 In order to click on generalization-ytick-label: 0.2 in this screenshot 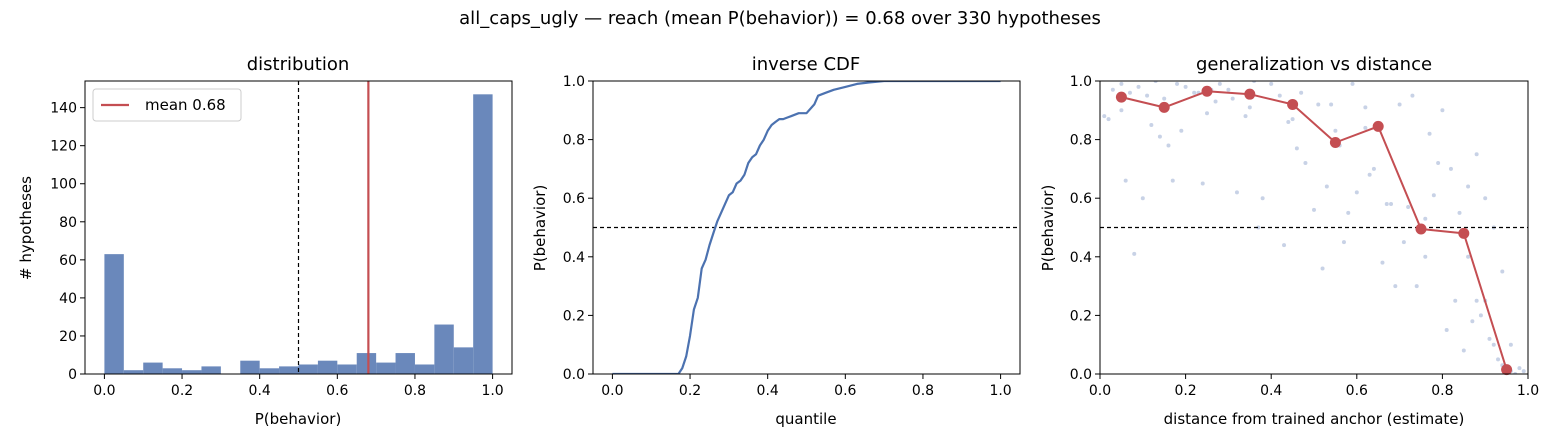, I will do `click(1081, 316)`.